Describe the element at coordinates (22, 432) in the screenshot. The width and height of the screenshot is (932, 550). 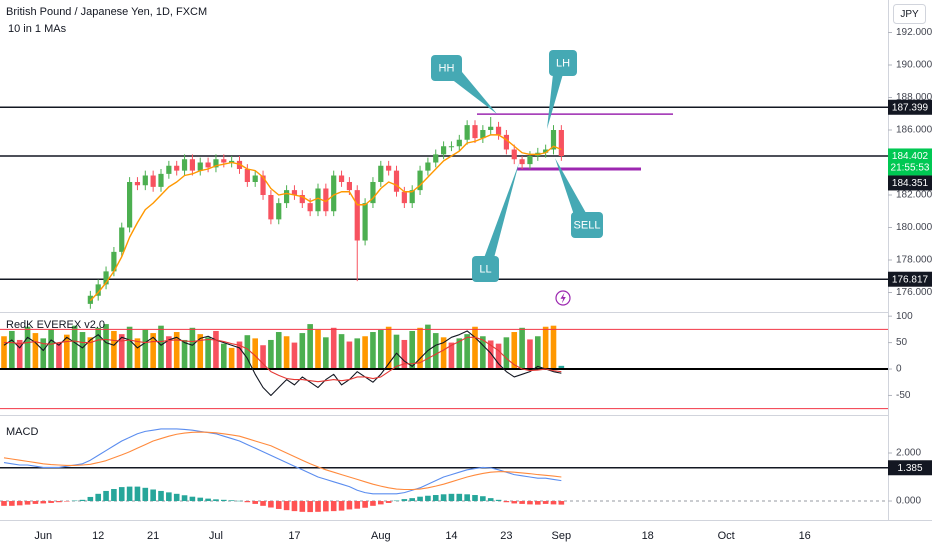
I see `indicator-label: MACD` at that location.